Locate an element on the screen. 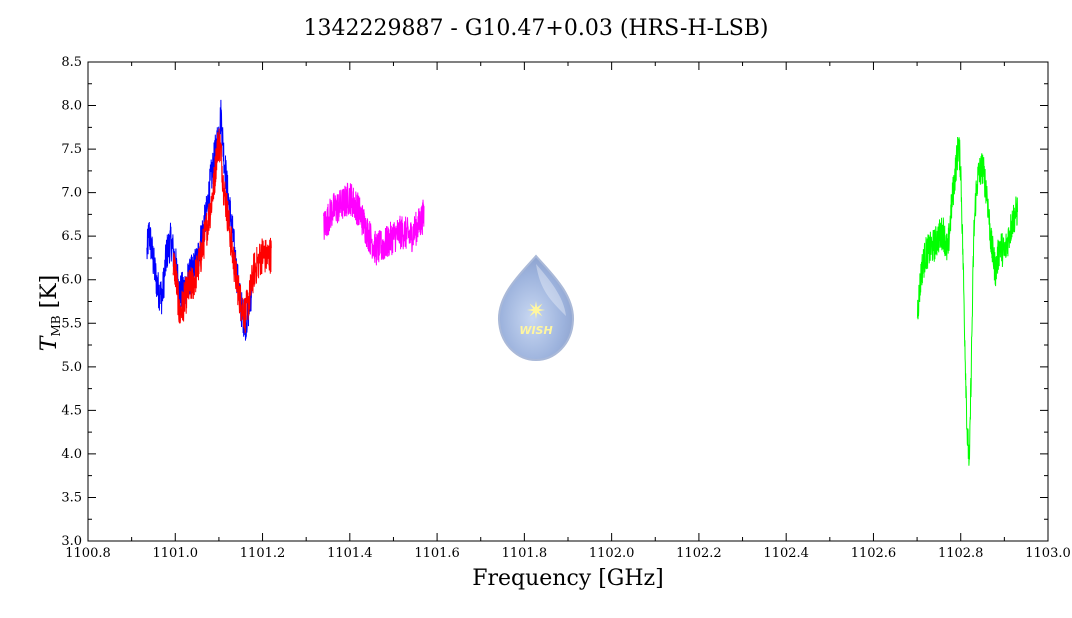  y-tick-label: 5.5 is located at coordinates (71, 323).